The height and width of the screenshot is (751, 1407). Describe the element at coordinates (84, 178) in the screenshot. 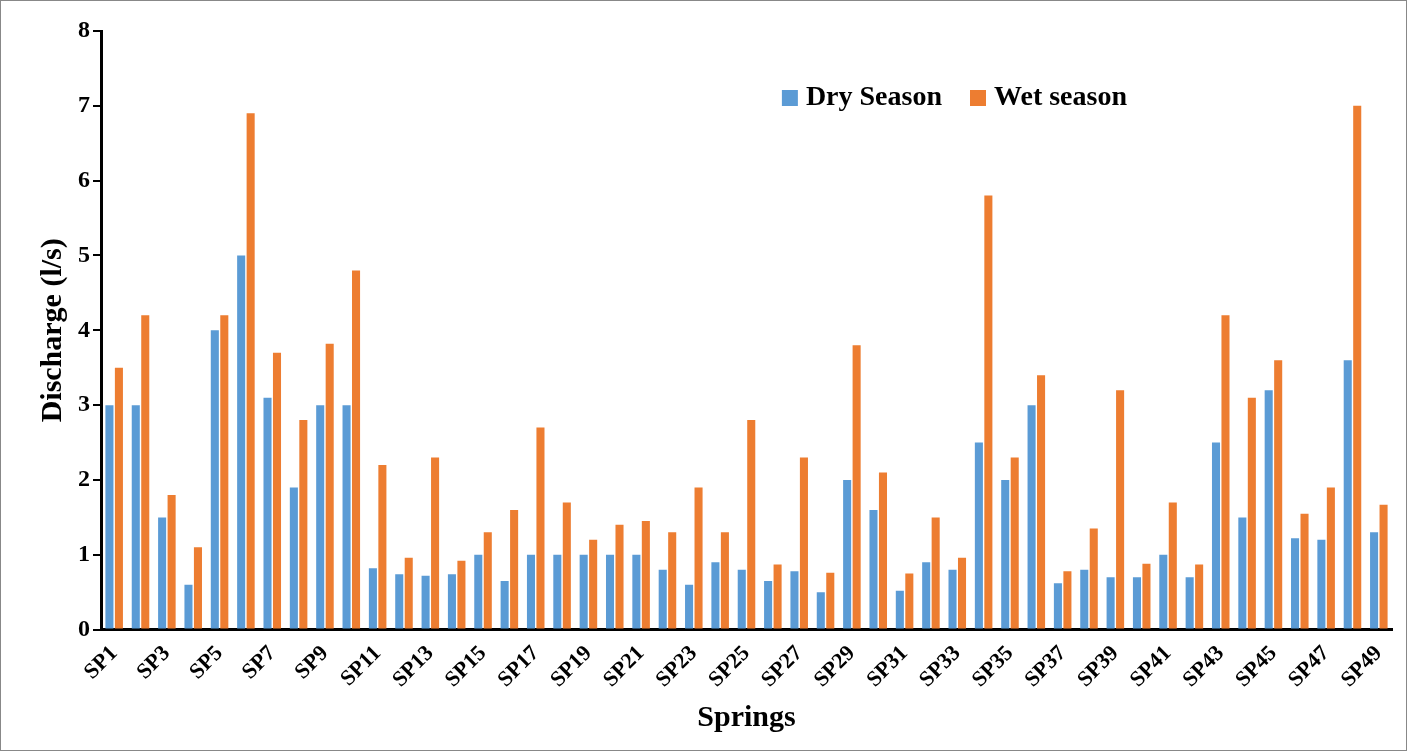

I see `y-tick-label: 6` at that location.